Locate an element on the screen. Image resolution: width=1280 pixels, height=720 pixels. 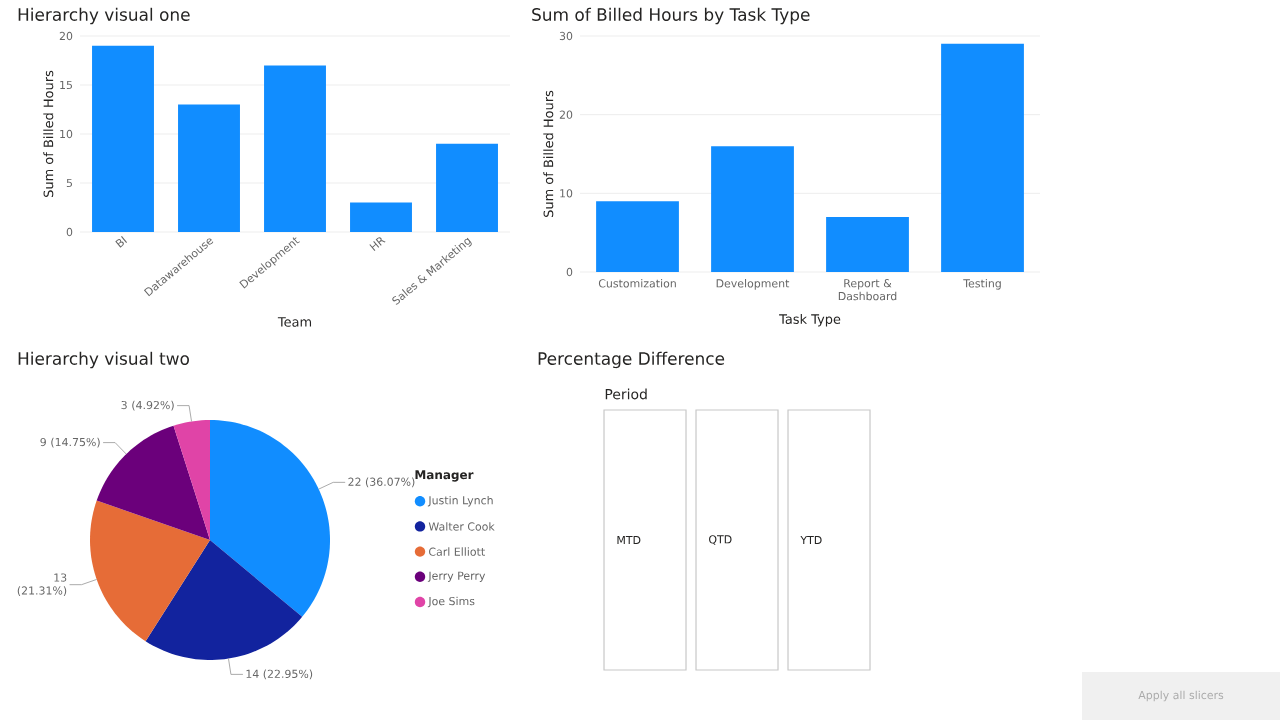
chart-title: Hierarchy visual two is located at coordinates (103, 360).